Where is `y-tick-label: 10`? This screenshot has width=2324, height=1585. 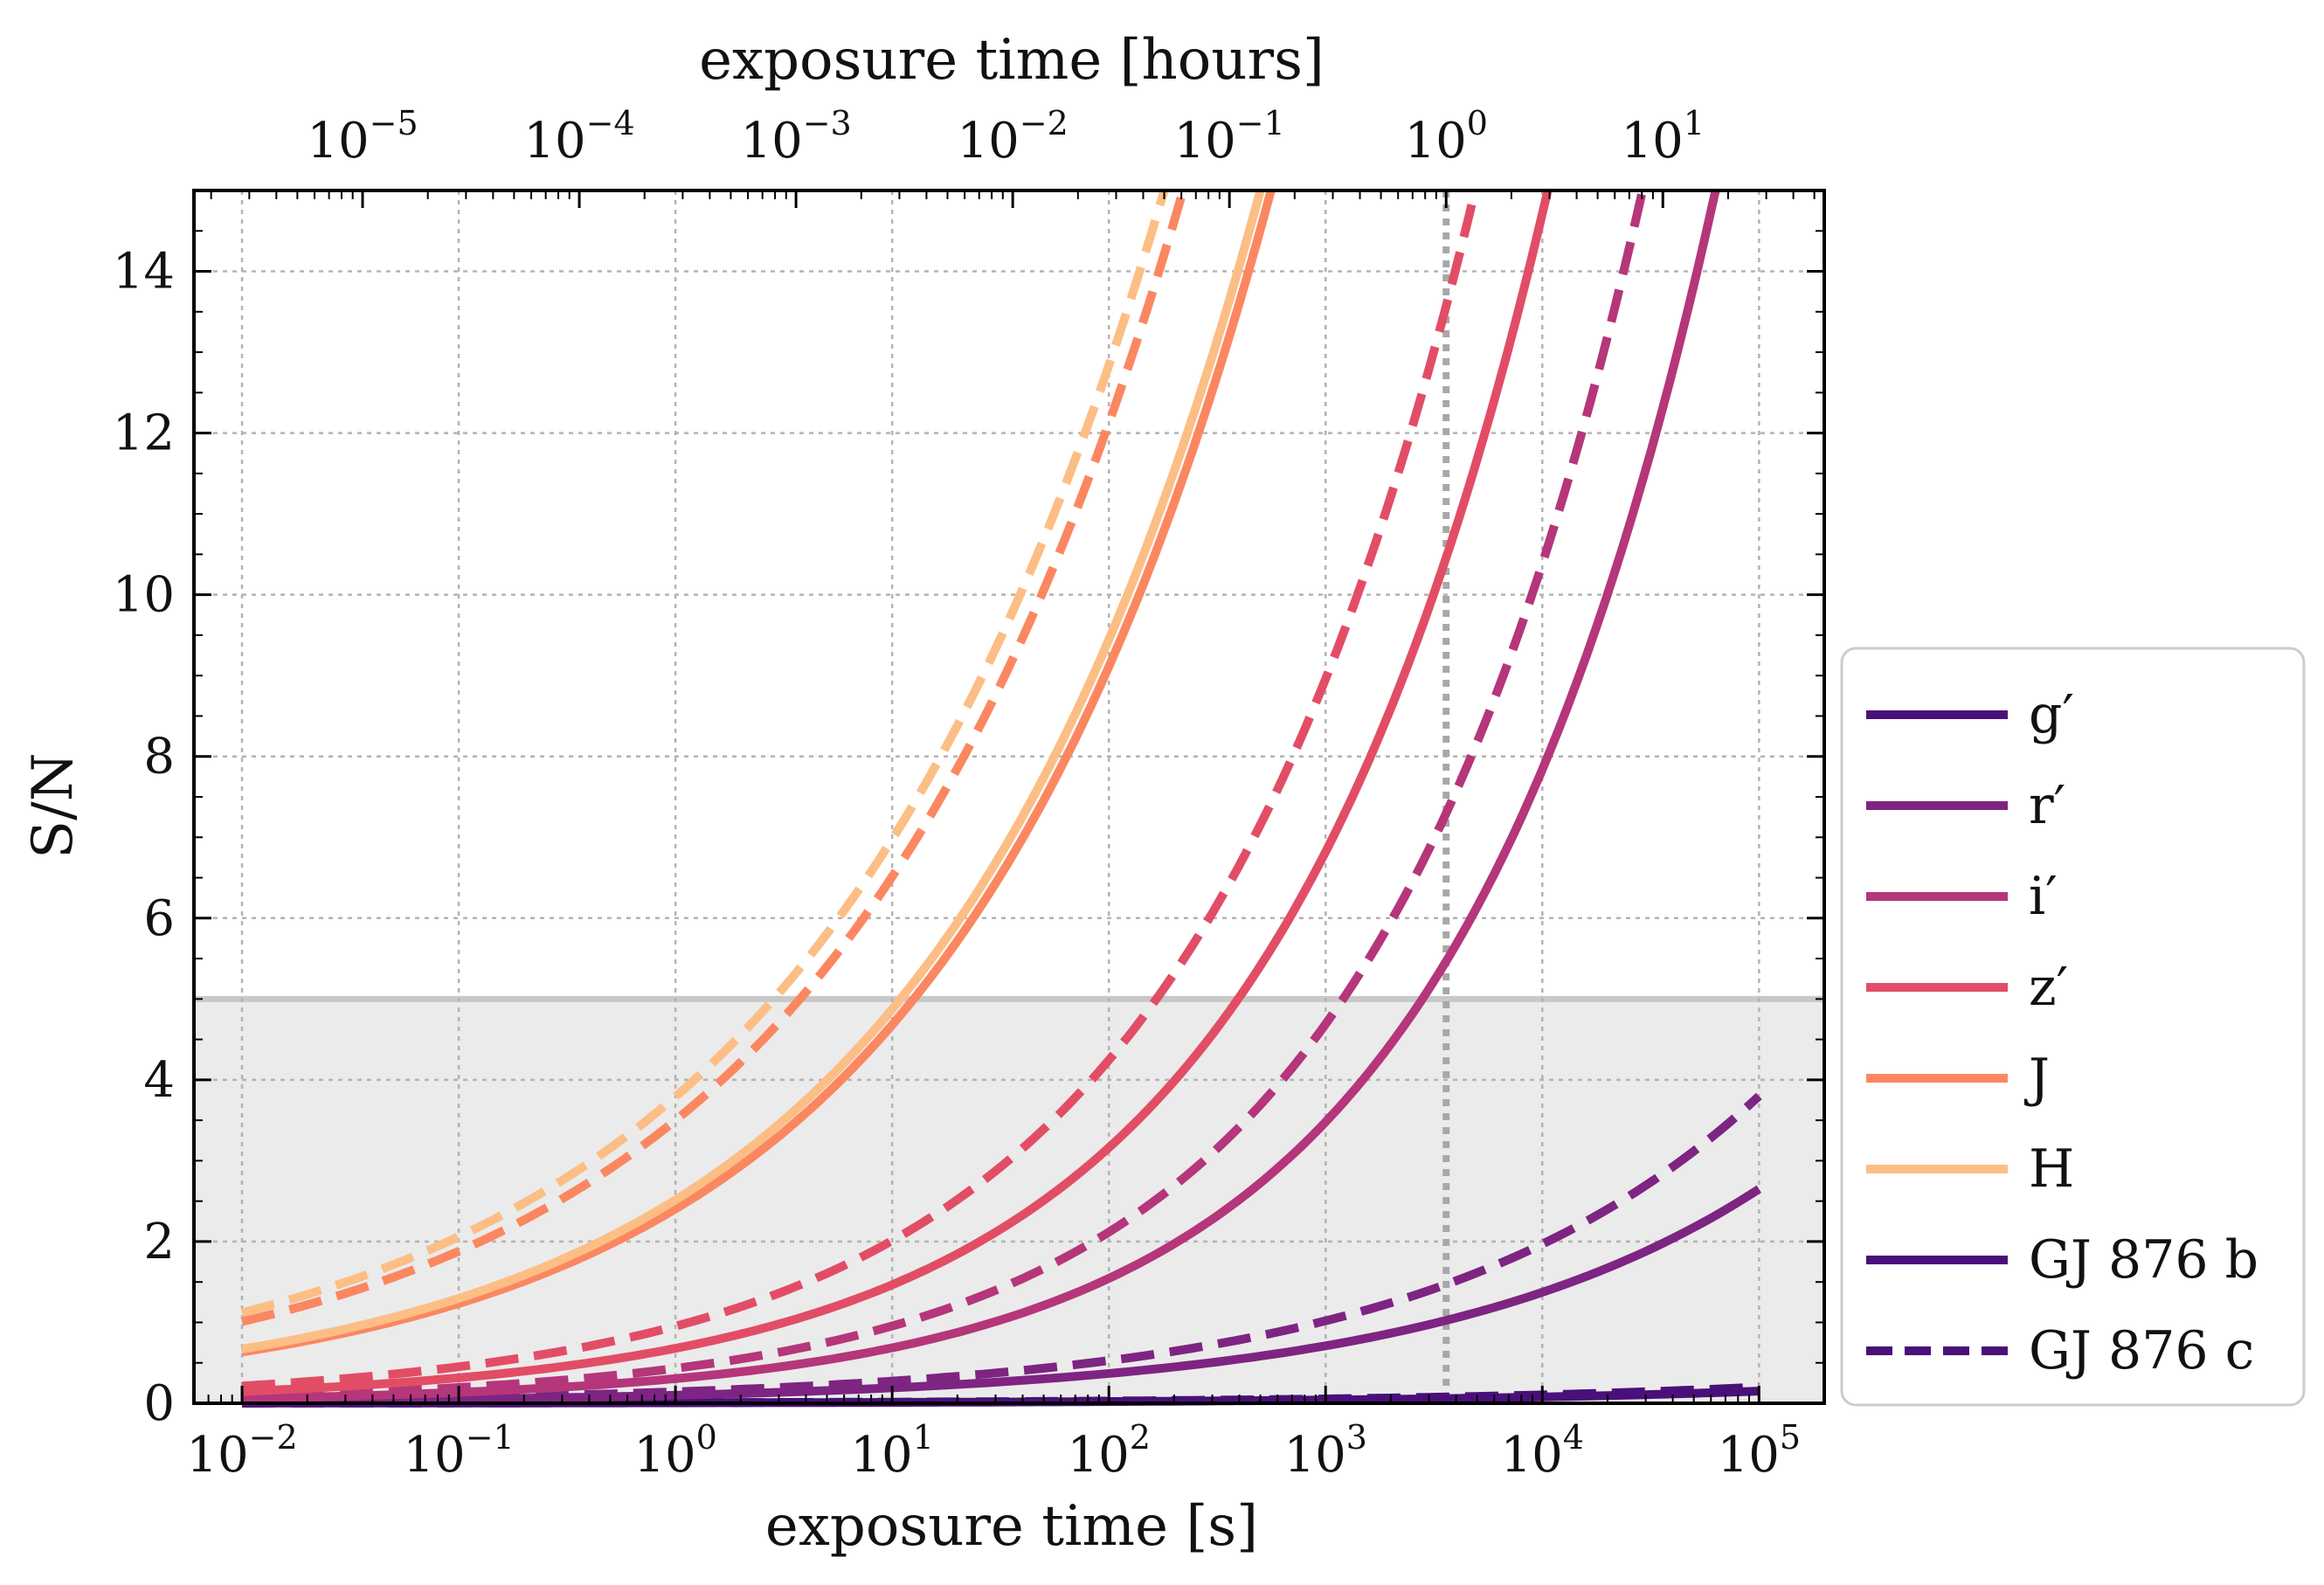
y-tick-label: 10 is located at coordinates (144, 595).